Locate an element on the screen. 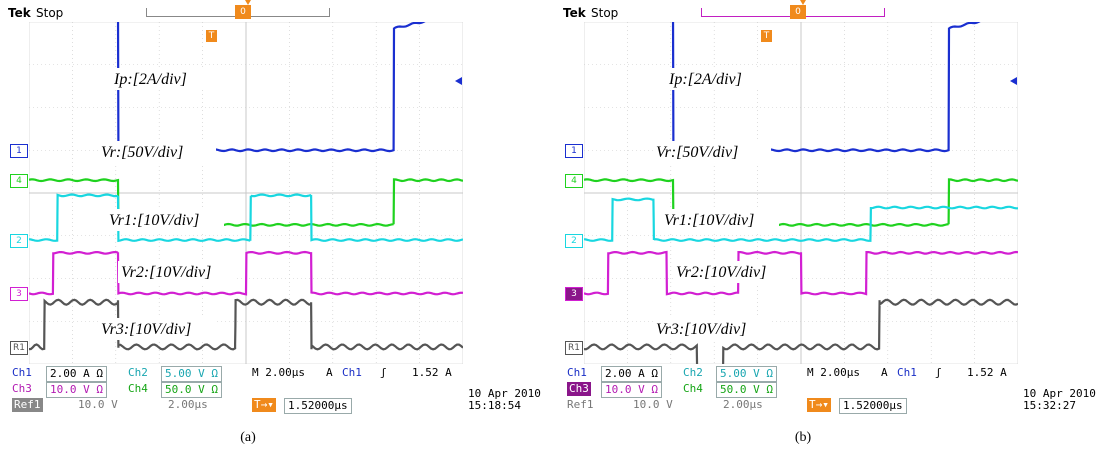 This screenshot has height=451, width=1109. timestamp: 10 Apr 2010 15:18:54 is located at coordinates (516, 400).